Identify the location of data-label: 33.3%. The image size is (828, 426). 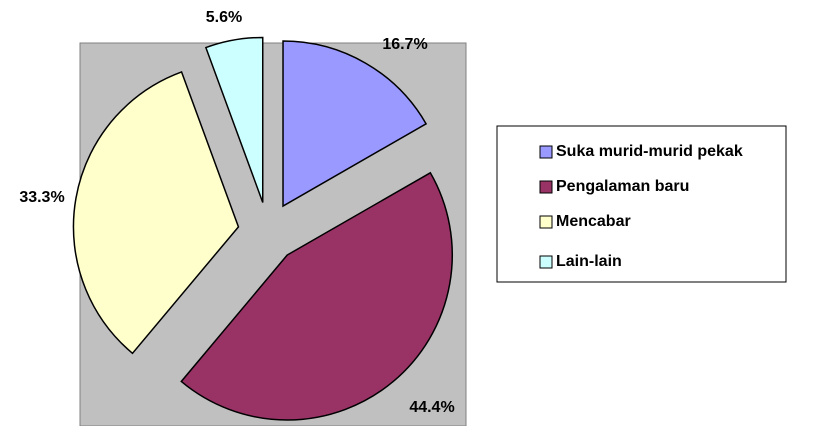
(41, 197).